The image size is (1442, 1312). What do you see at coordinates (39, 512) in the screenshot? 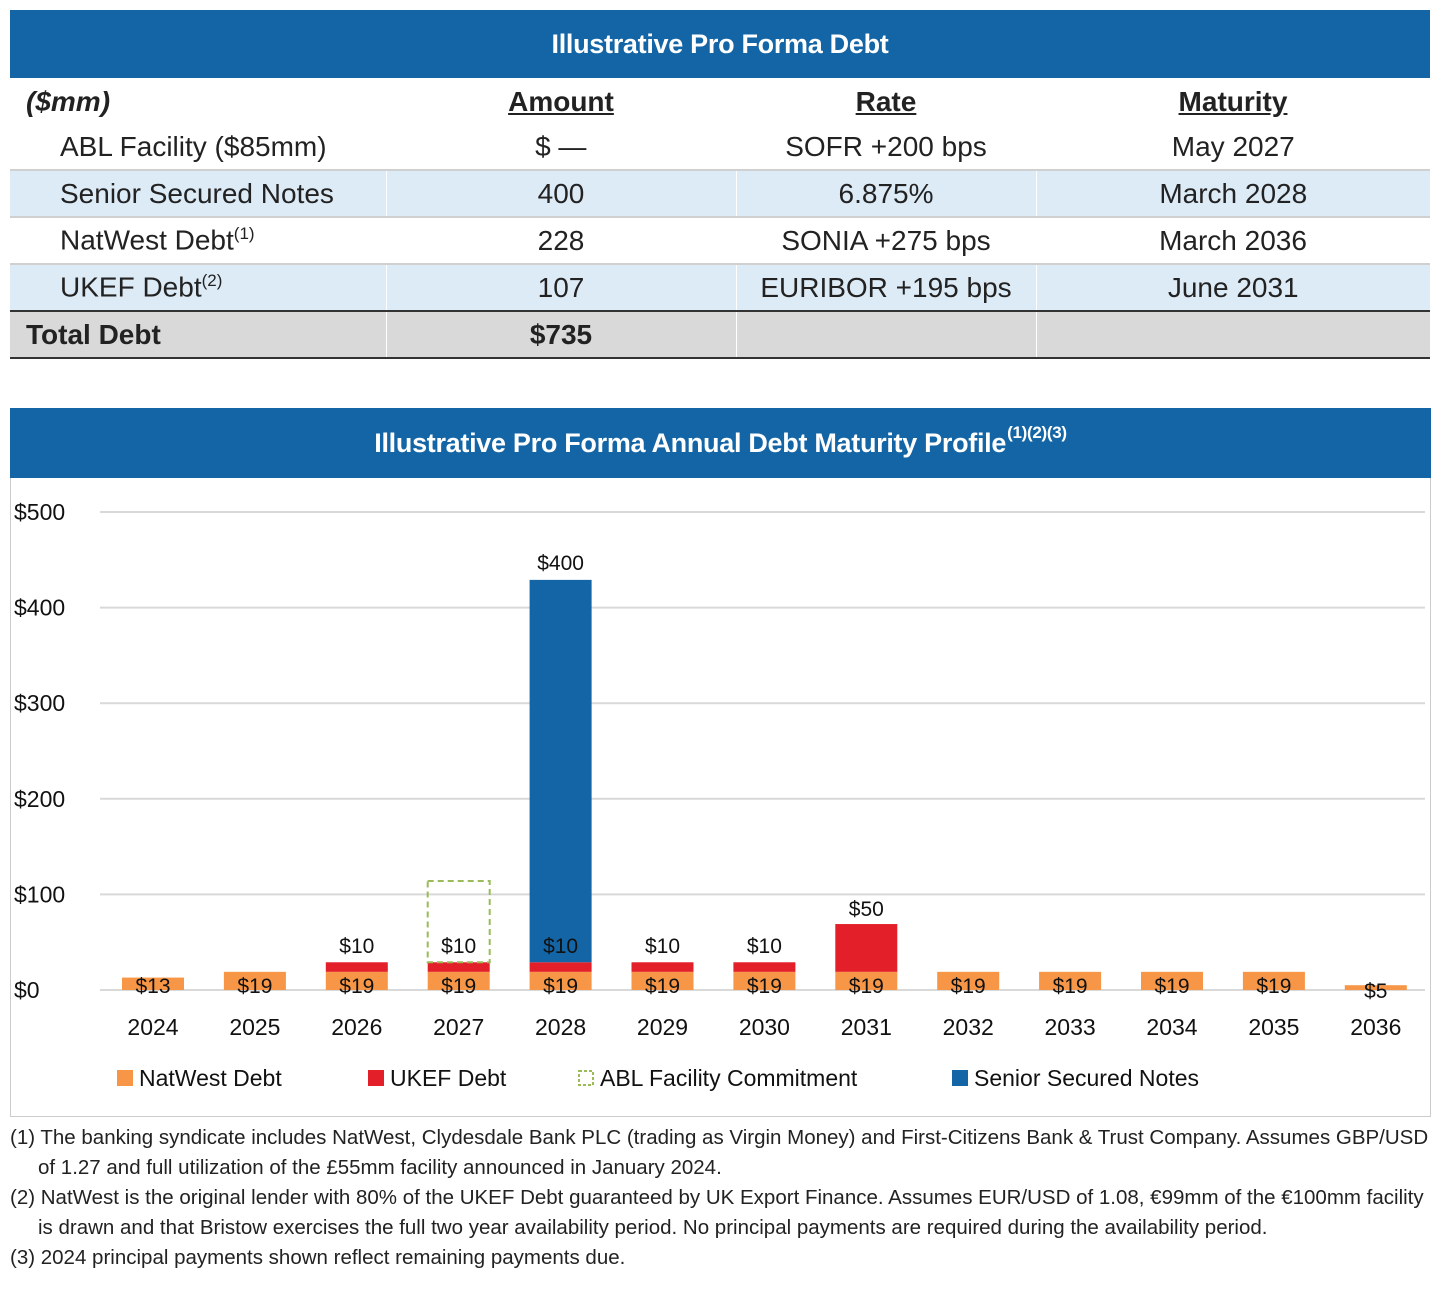
I see `y-tick-label: $500` at bounding box center [39, 512].